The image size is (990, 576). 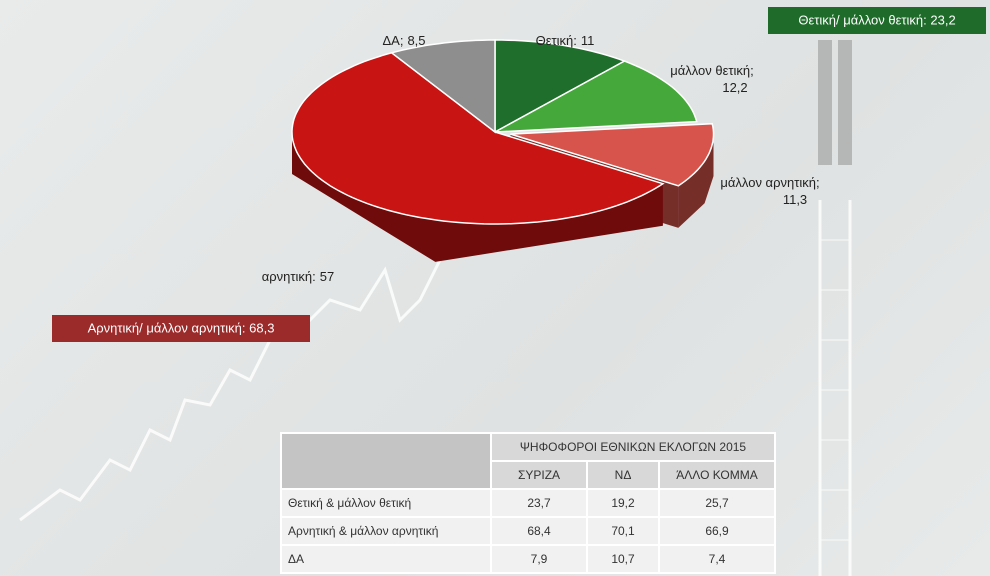 I want to click on table-row: Αρνητική & μάλλον αρνητική 68,4 70,1 66,9, so click(x=528, y=531).